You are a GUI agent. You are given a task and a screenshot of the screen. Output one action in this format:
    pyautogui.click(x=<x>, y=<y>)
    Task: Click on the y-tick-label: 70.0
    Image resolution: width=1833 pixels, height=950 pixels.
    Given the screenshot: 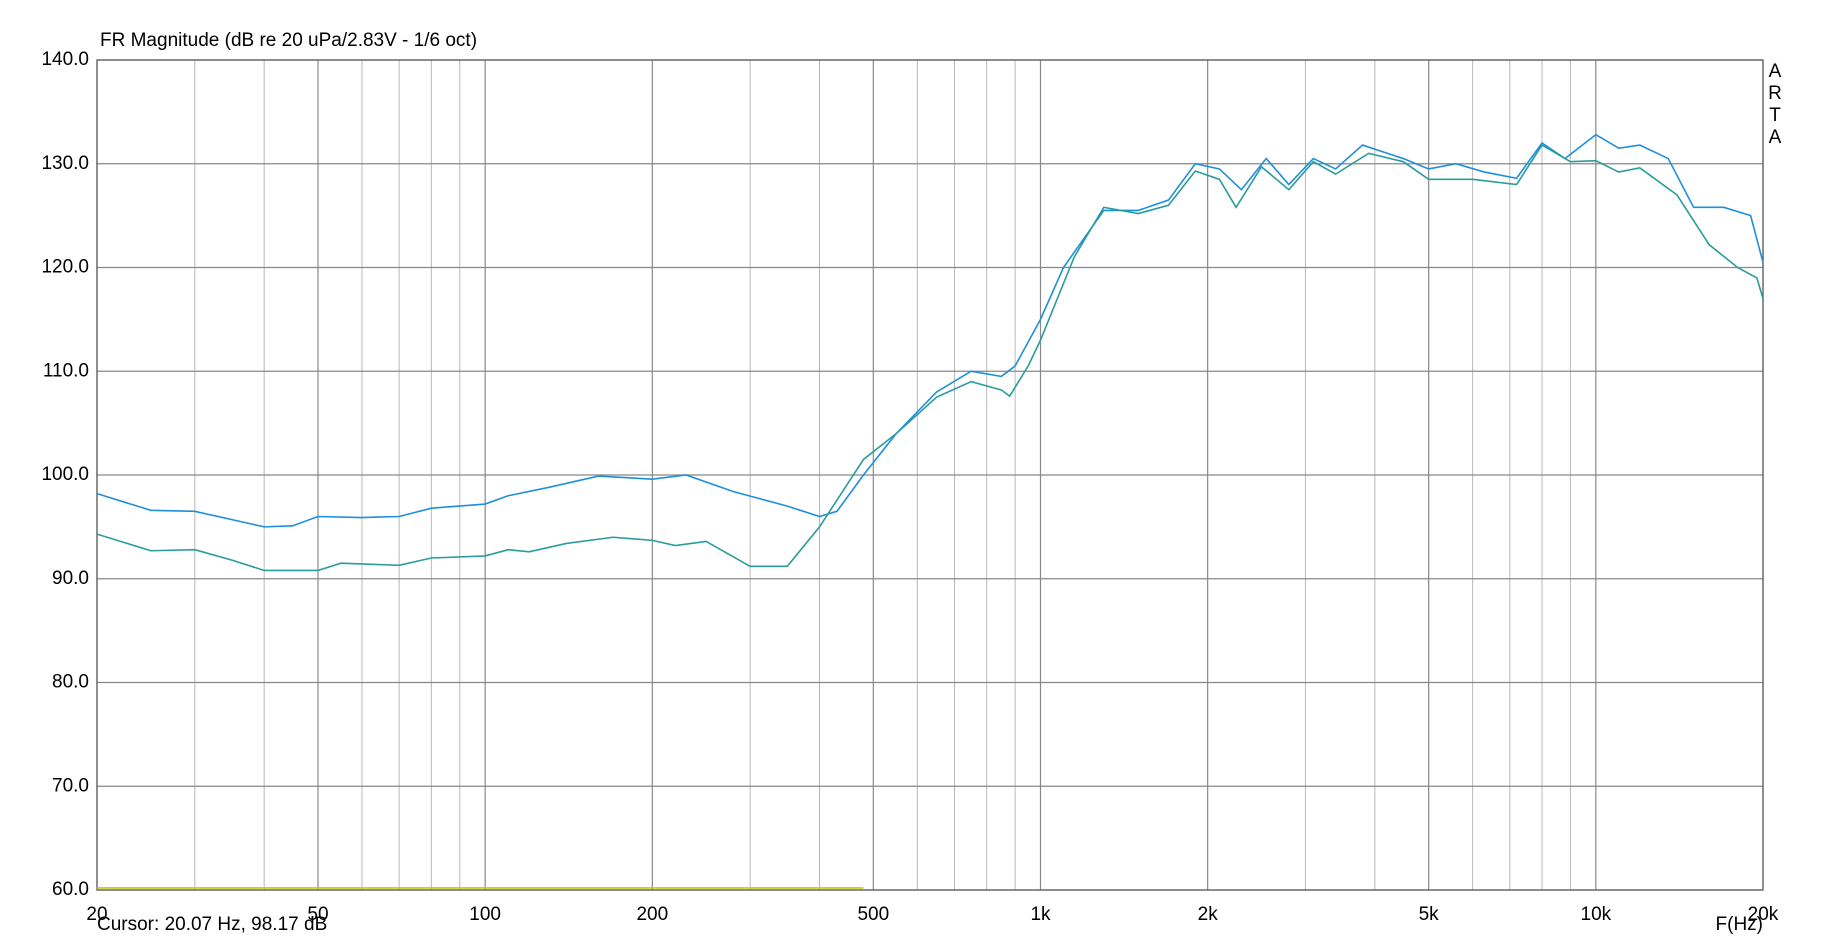 What is the action you would take?
    pyautogui.click(x=70, y=785)
    